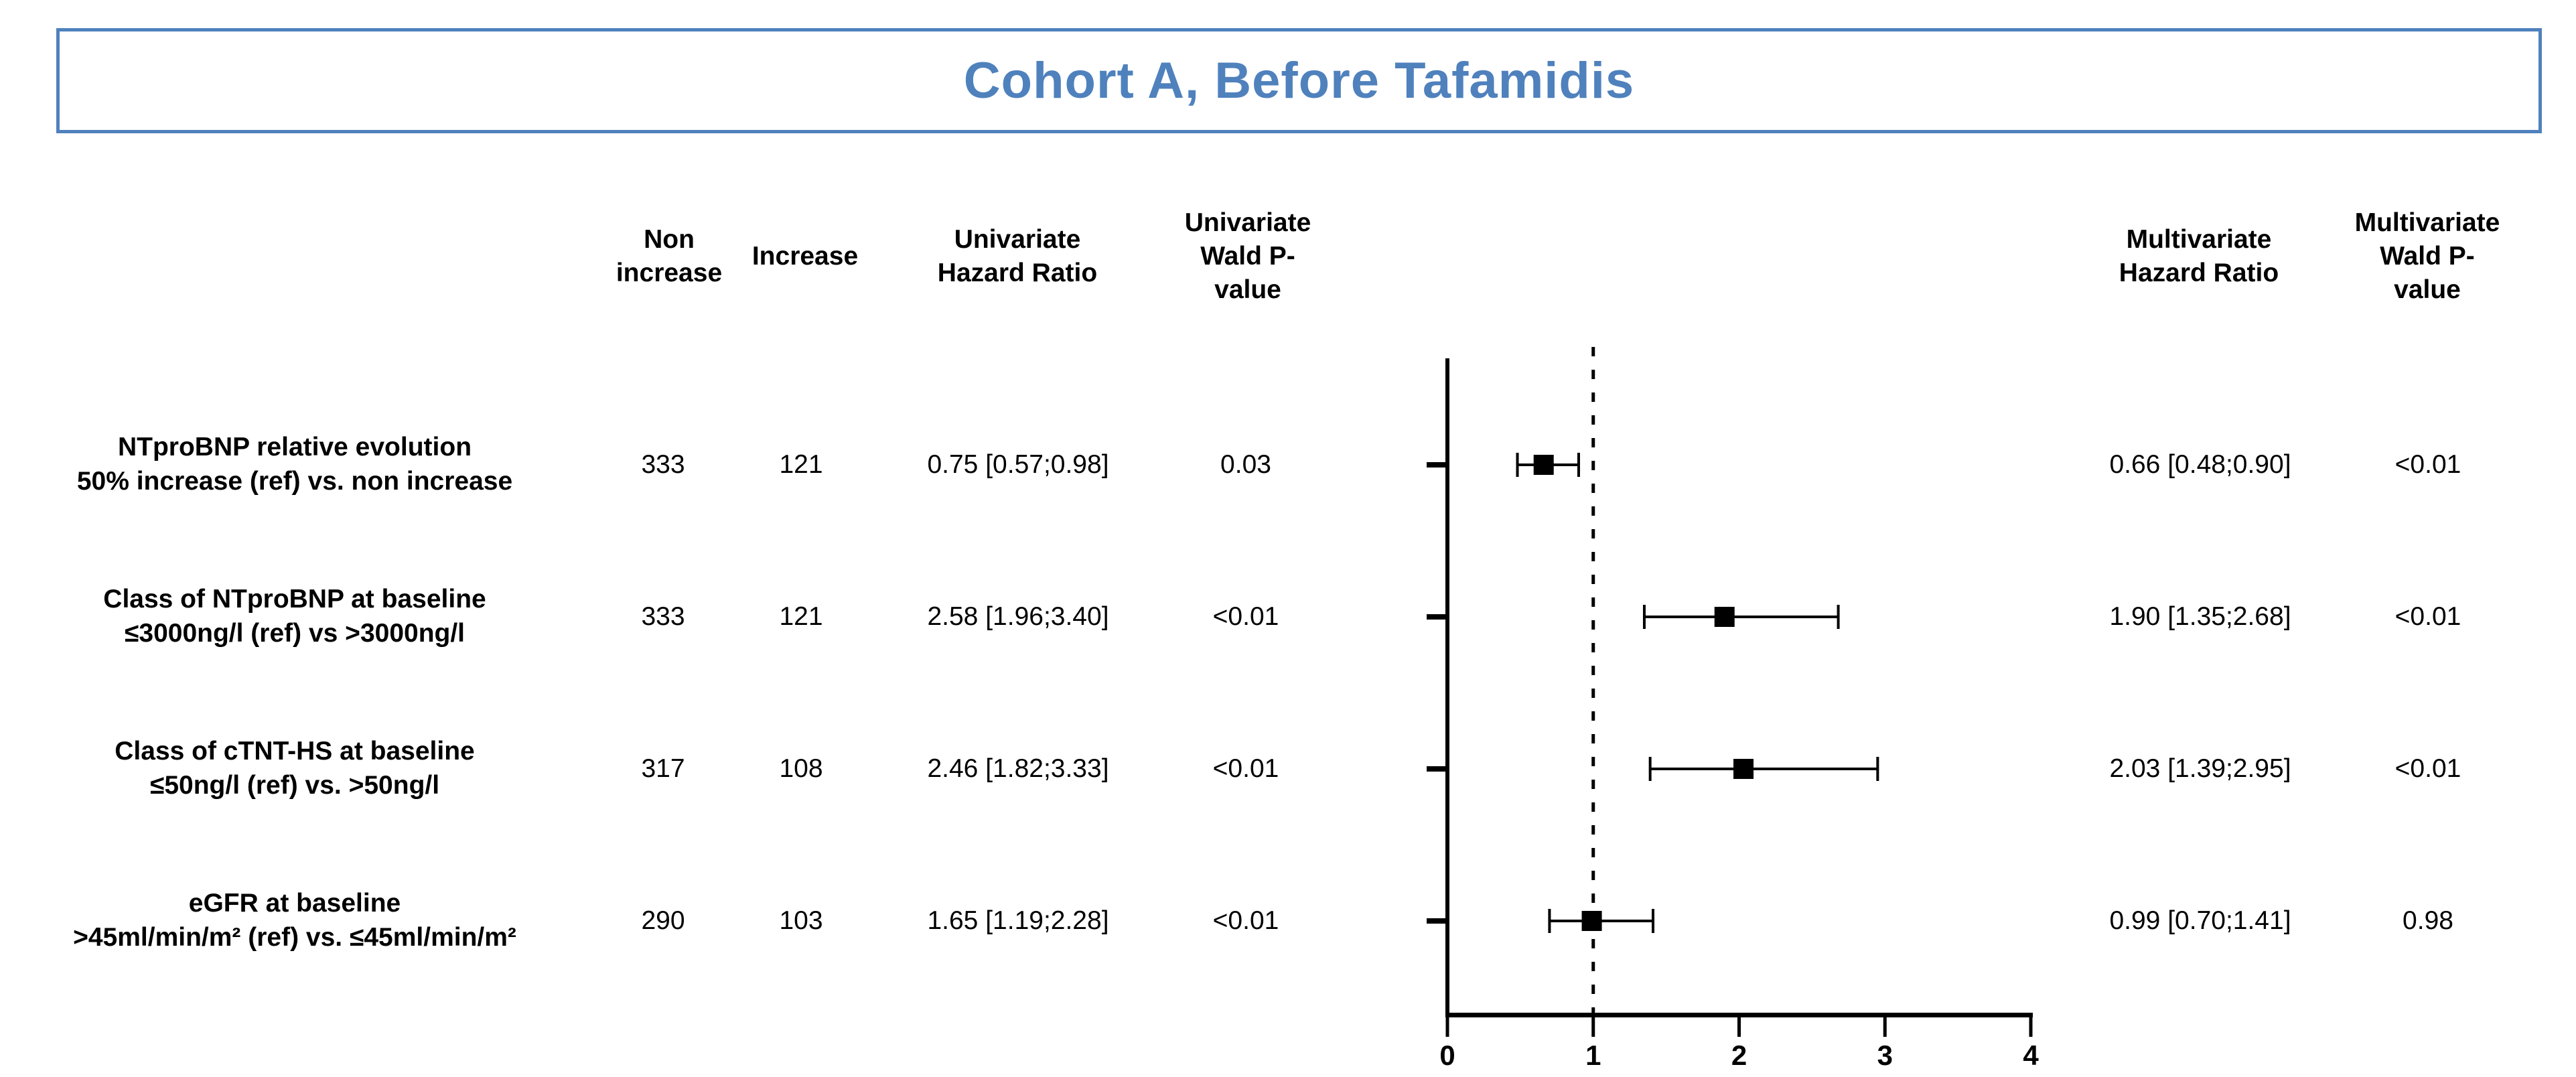 The image size is (2576, 1077). I want to click on cell-non-increase-count: 290, so click(663, 921).